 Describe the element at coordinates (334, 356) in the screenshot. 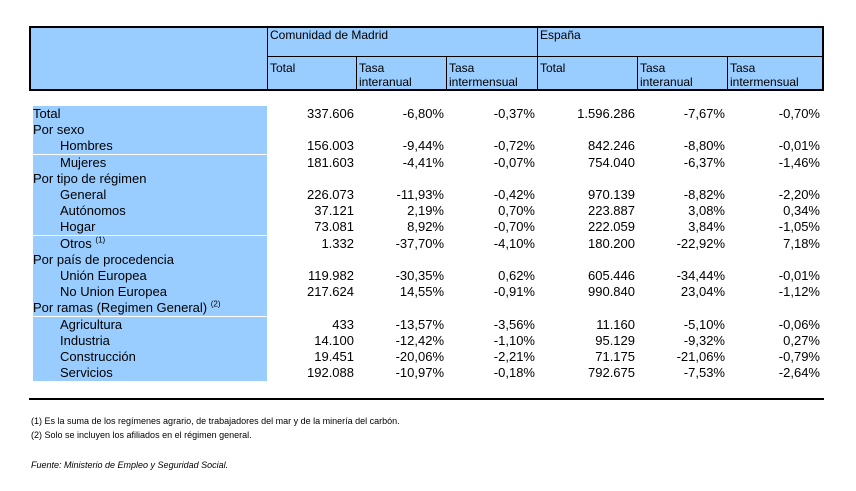

I see `table-cell: 19.451` at that location.